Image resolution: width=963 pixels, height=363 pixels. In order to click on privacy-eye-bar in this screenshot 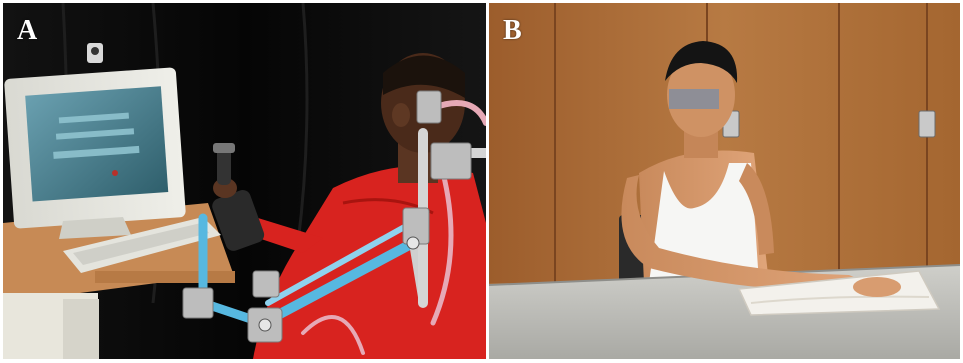, I will do `click(694, 99)`.